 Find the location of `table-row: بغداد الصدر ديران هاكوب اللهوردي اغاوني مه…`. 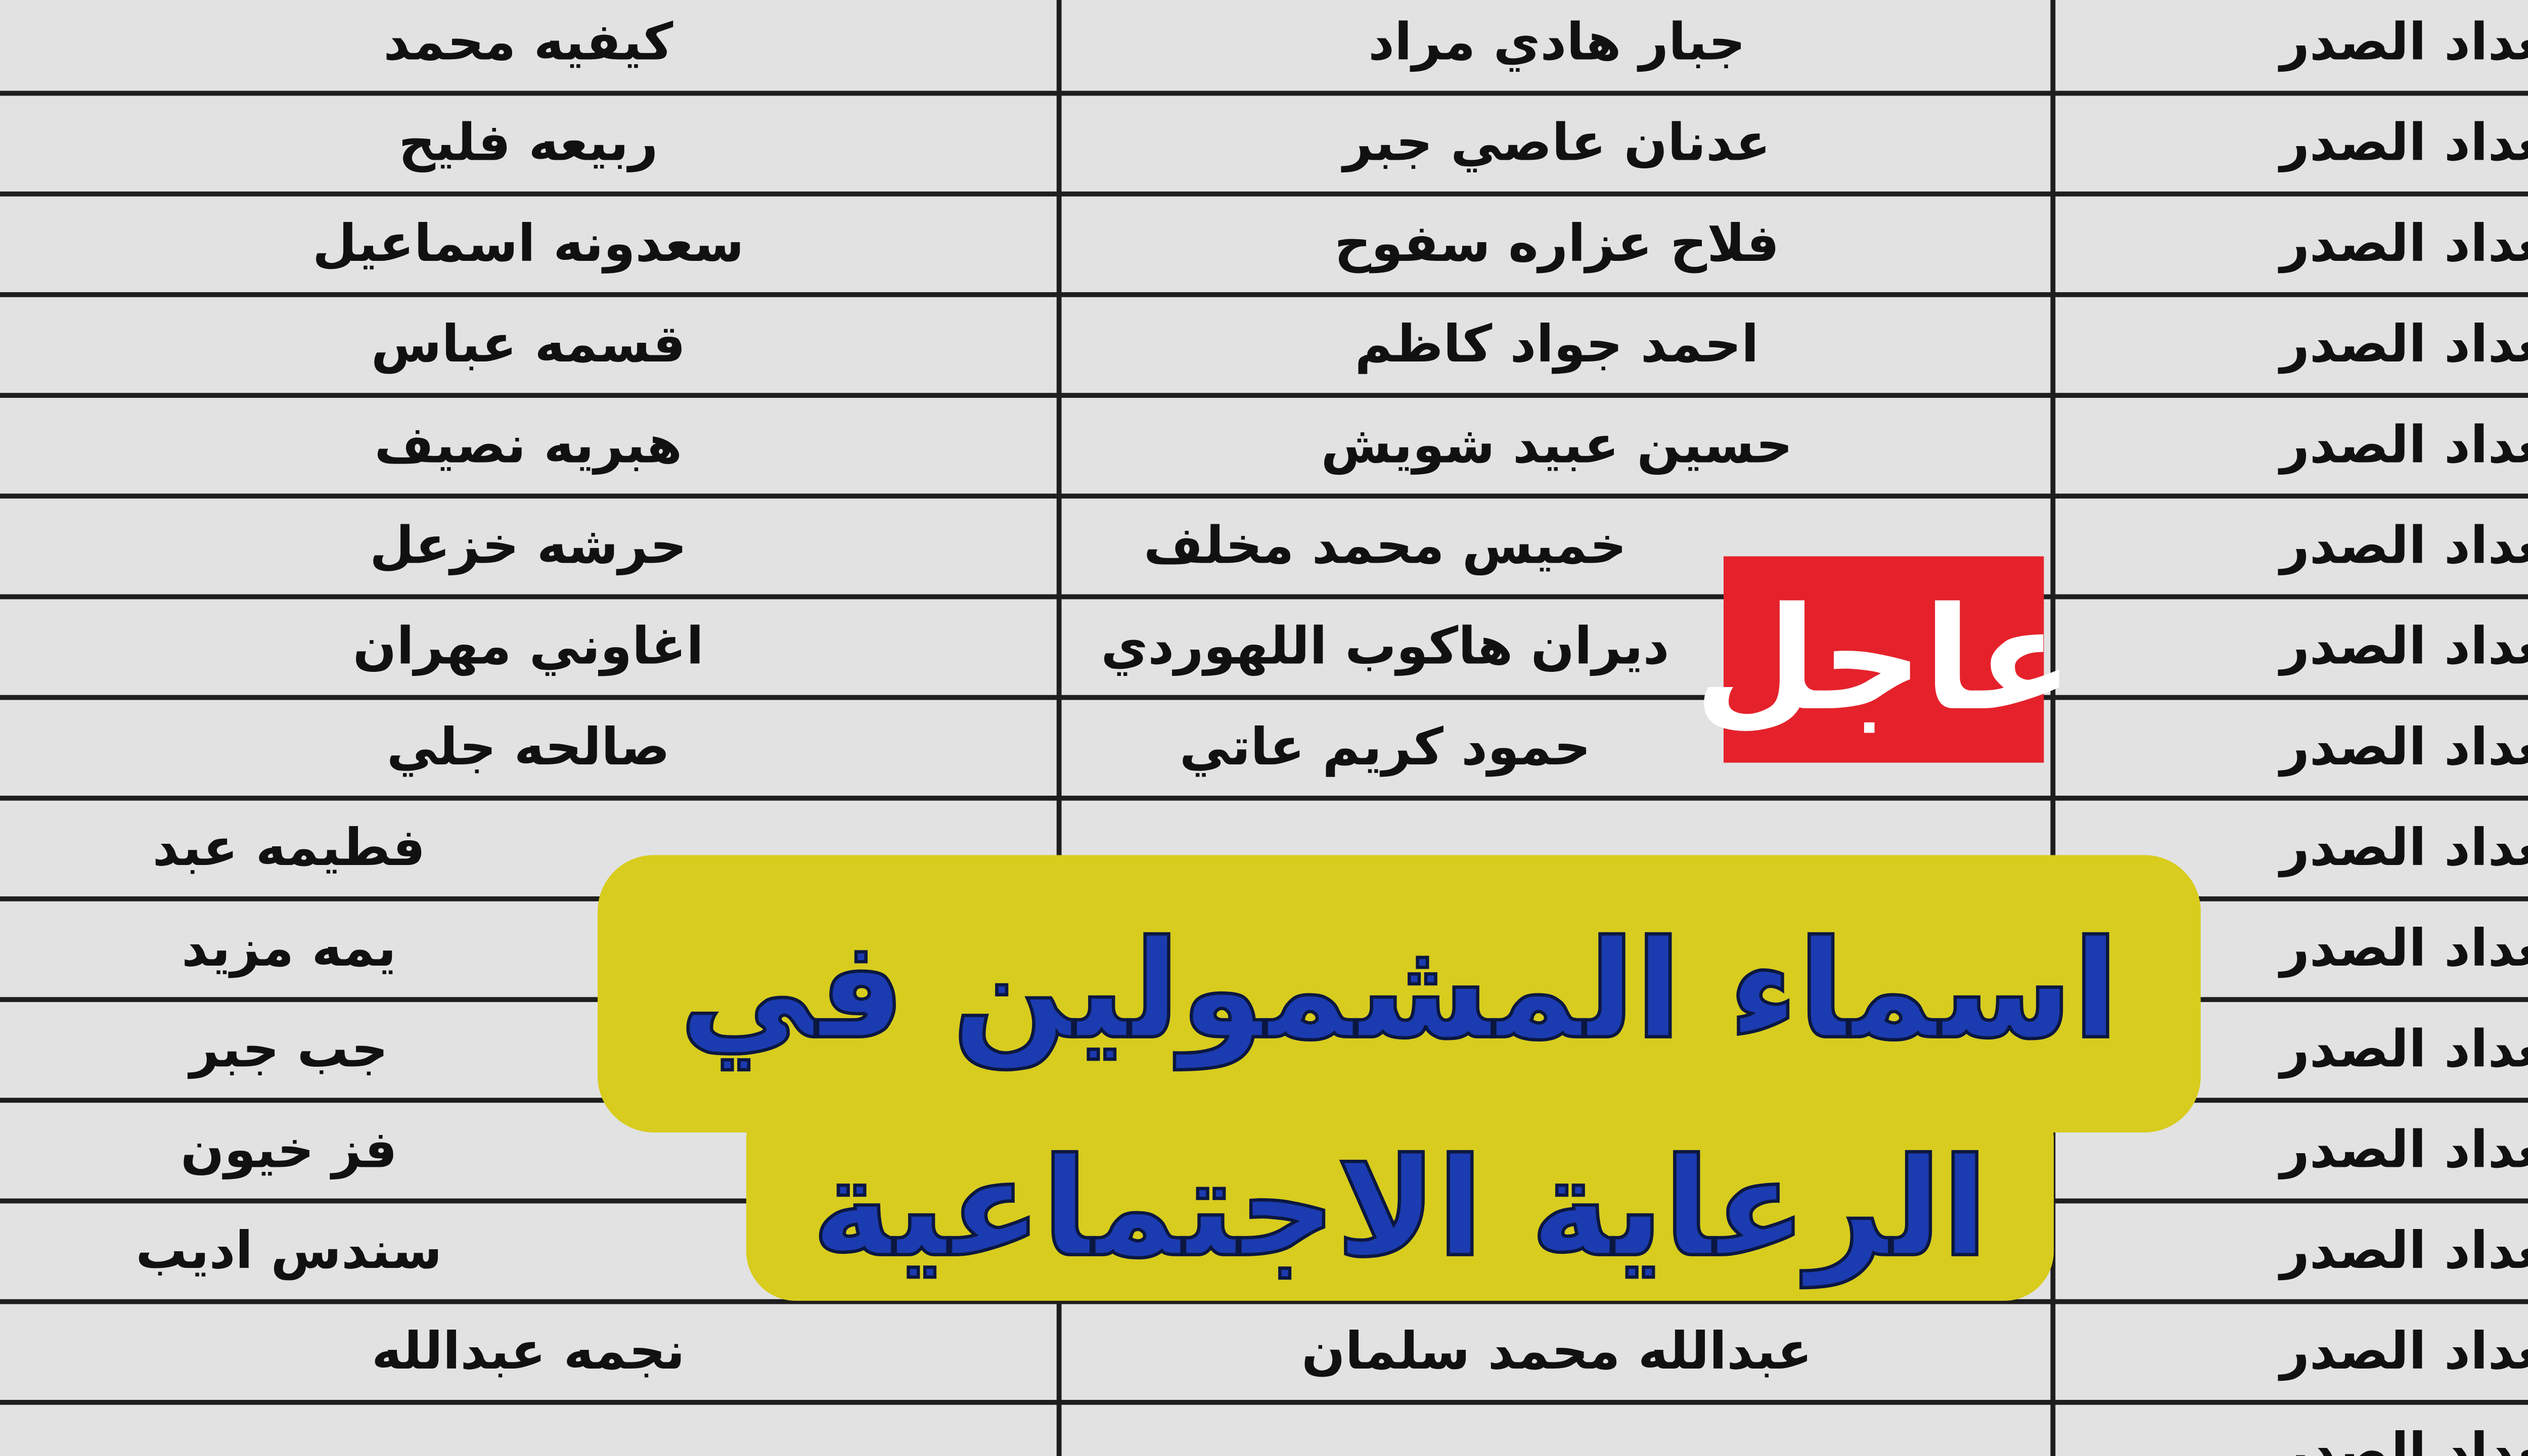

table-row: بغداد الصدر ديران هاكوب اللهوردي اغاوني مه… is located at coordinates (1264, 649).